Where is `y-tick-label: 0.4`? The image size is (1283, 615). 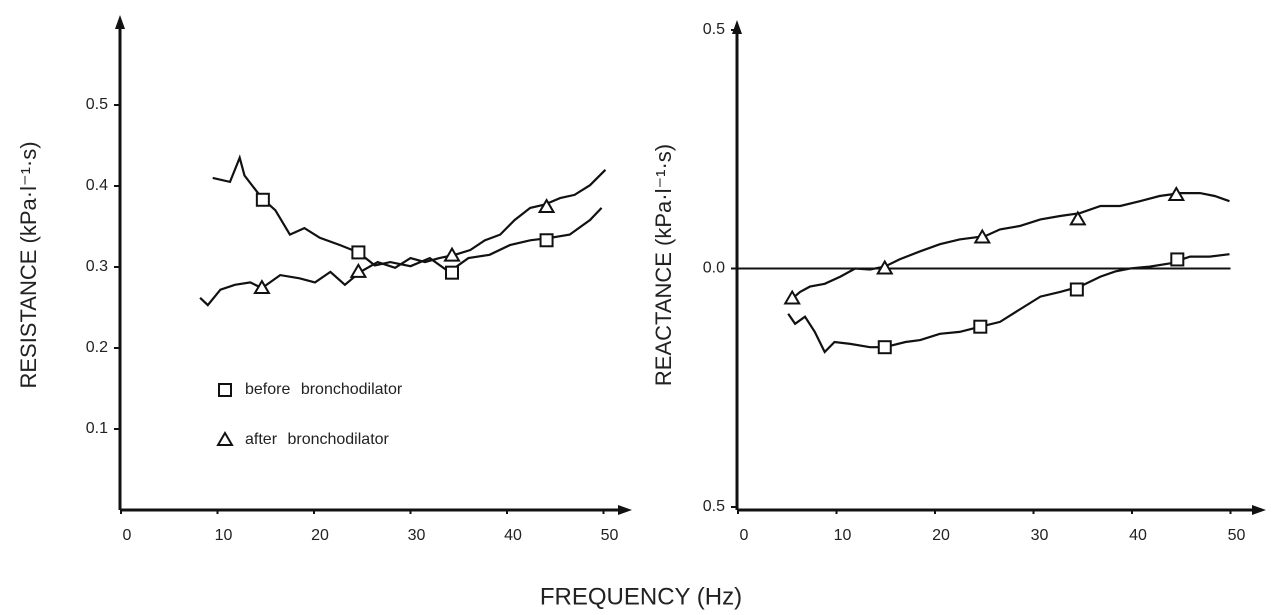 y-tick-label: 0.4 is located at coordinates (97, 185).